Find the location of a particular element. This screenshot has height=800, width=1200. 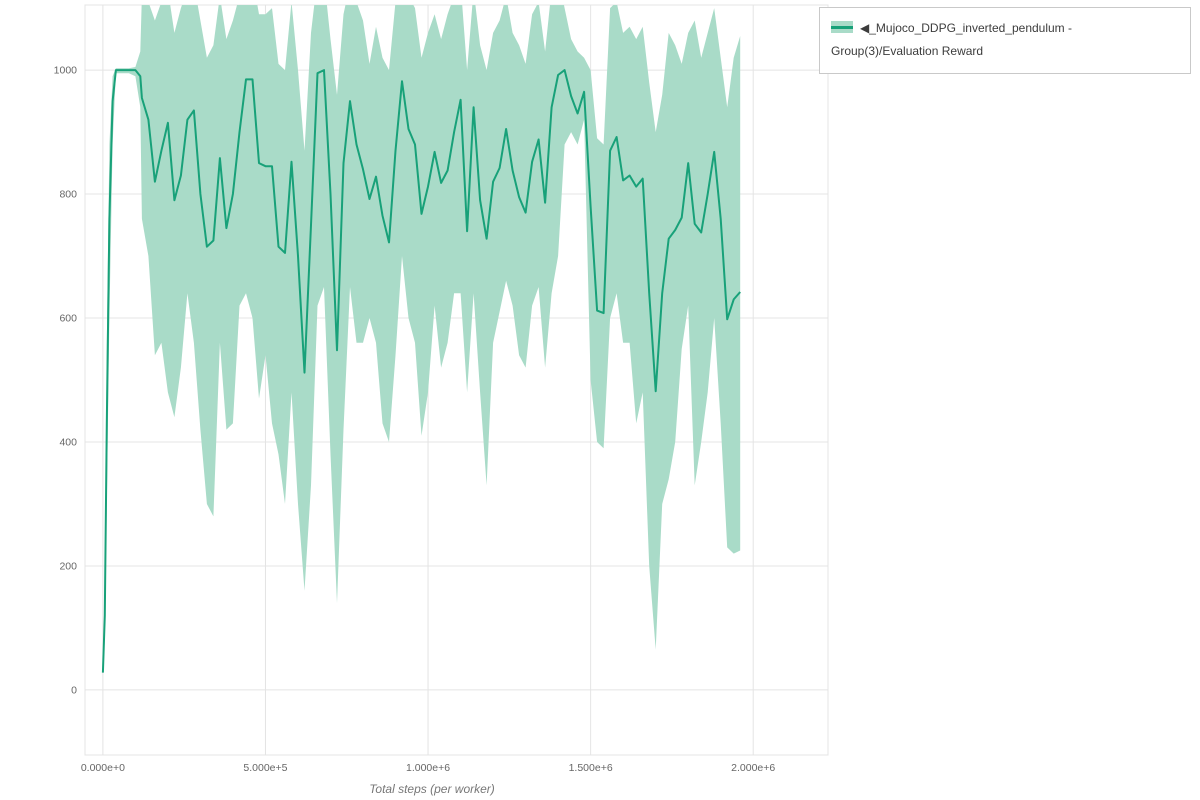

y-tick-label: 400 is located at coordinates (68, 442).